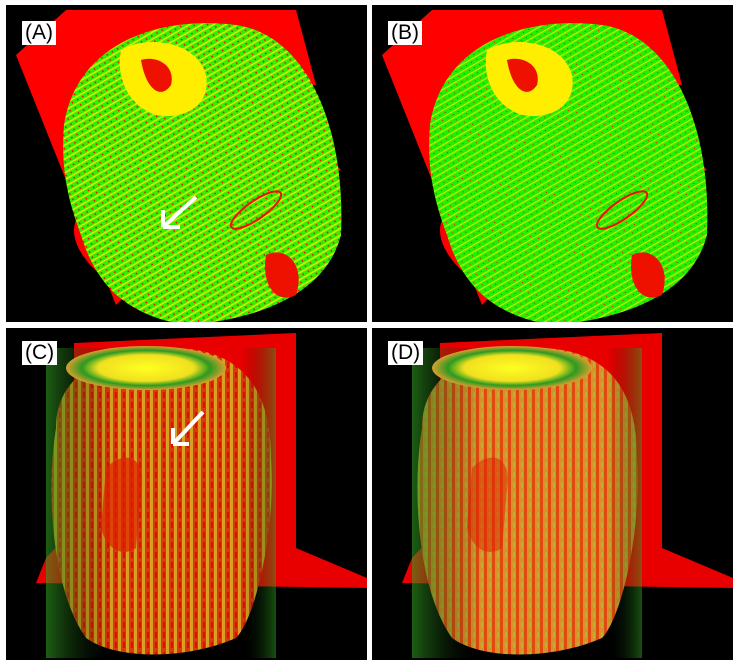 The width and height of the screenshot is (736, 665). Describe the element at coordinates (40, 353) in the screenshot. I see `panel-label: (C)` at that location.